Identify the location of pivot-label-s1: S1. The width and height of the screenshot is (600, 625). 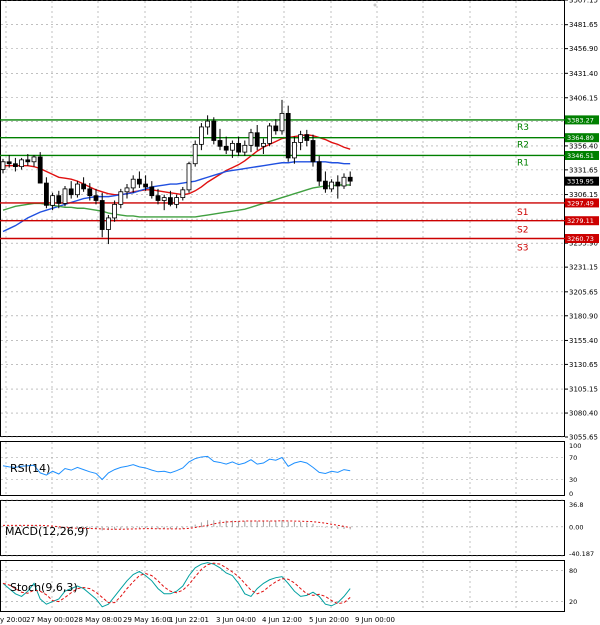
(522, 213).